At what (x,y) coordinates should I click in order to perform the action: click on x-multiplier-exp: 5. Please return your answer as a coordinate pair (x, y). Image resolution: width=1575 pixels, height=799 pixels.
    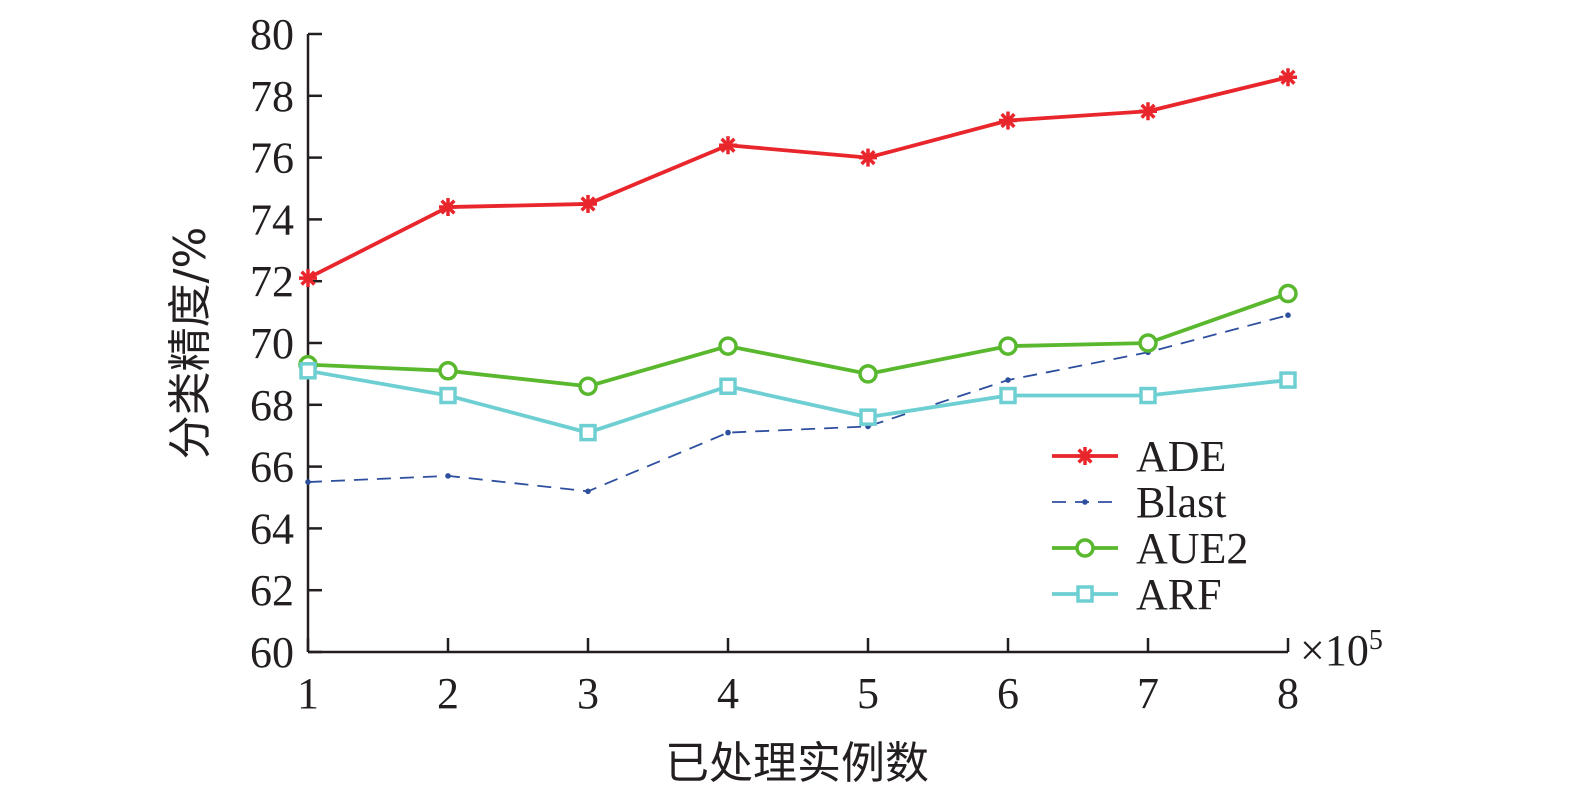
    Looking at the image, I should click on (1376, 640).